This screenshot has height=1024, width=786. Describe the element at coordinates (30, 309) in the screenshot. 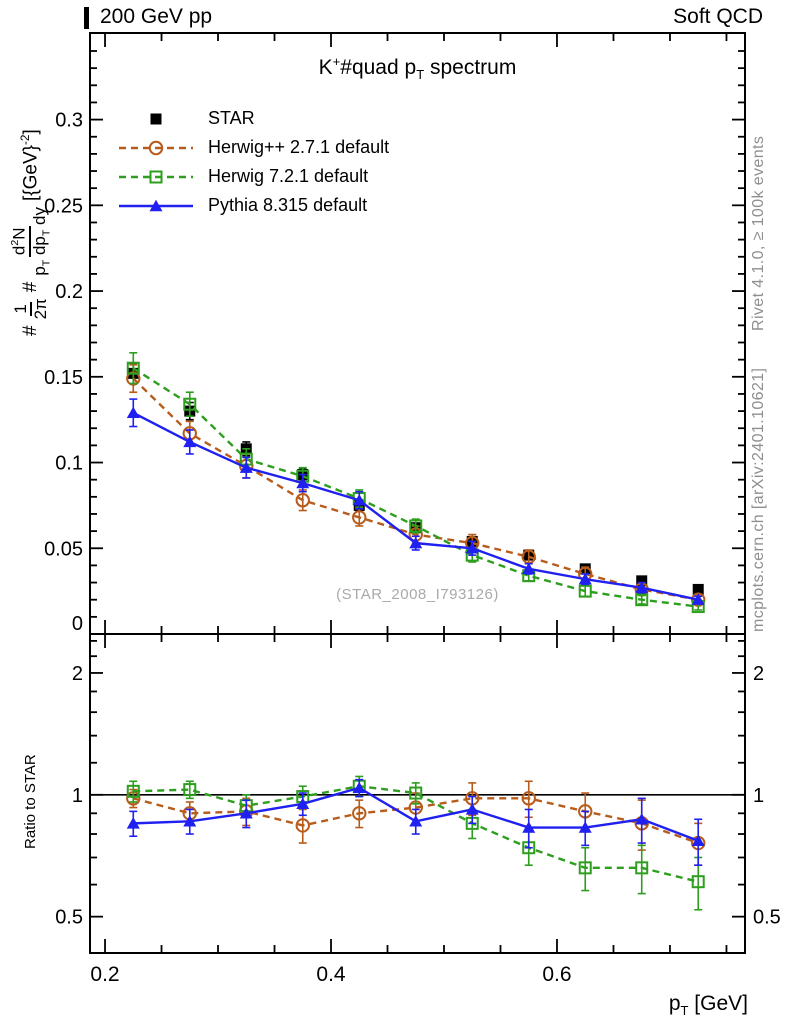

I see `ylabel-frac-one-over-2pi: 1 2π` at that location.